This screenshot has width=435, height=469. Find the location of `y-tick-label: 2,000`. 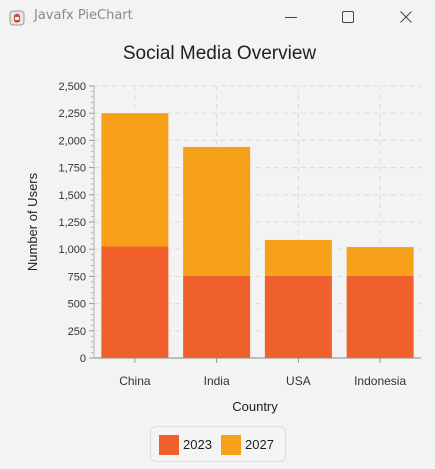

y-tick-label: 2,000 is located at coordinates (72, 141).